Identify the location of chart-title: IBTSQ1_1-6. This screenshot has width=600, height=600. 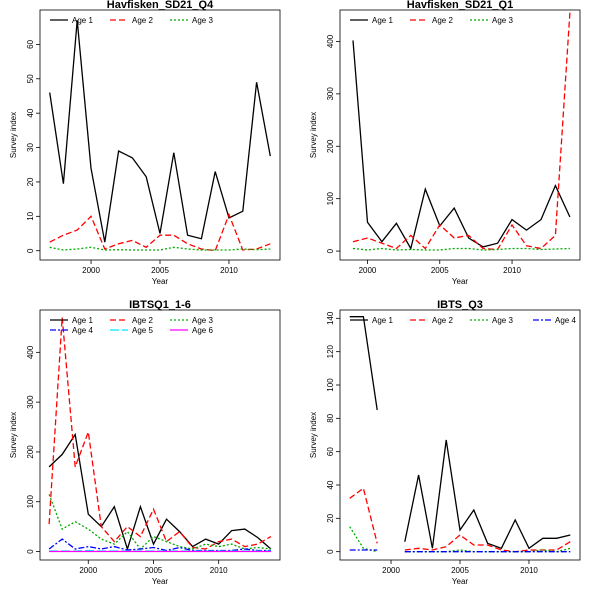
(160, 305).